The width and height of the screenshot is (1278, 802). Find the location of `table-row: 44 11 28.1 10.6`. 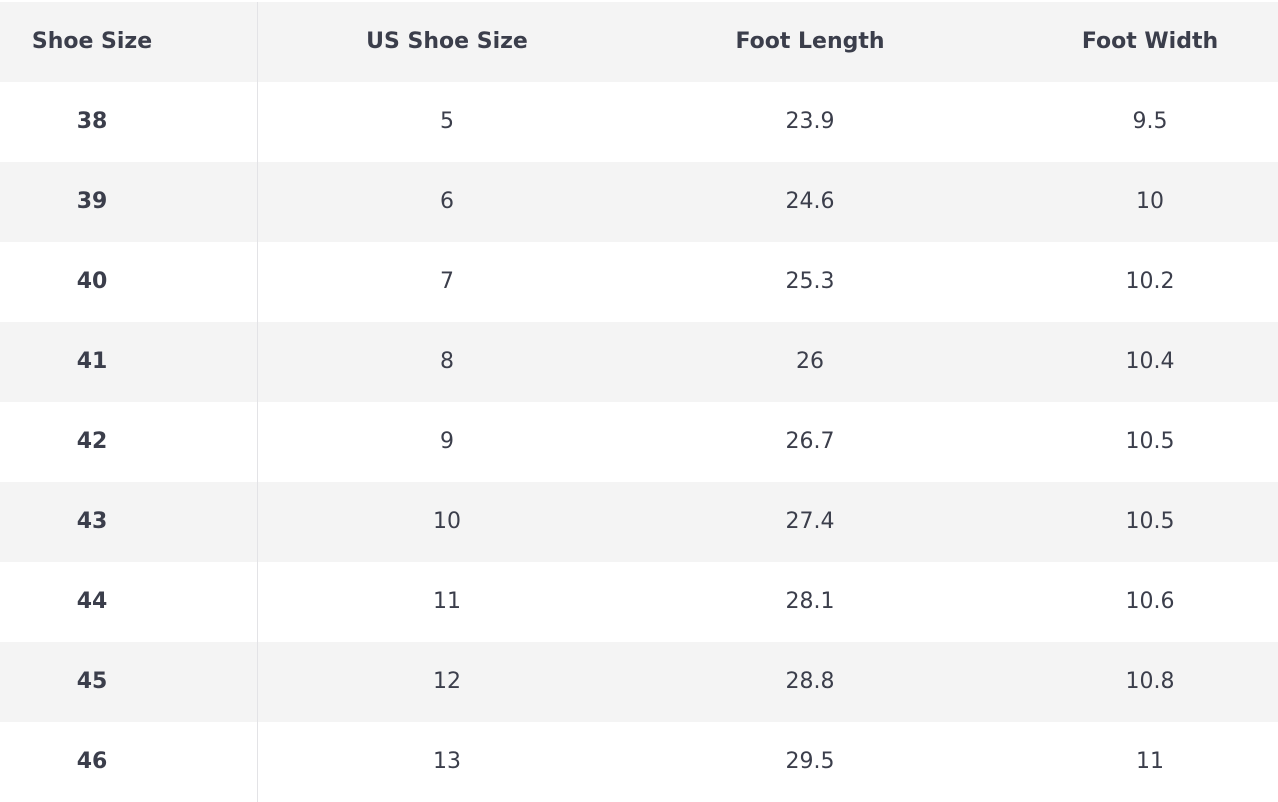

table-row: 44 11 28.1 10.6 is located at coordinates (639, 602).